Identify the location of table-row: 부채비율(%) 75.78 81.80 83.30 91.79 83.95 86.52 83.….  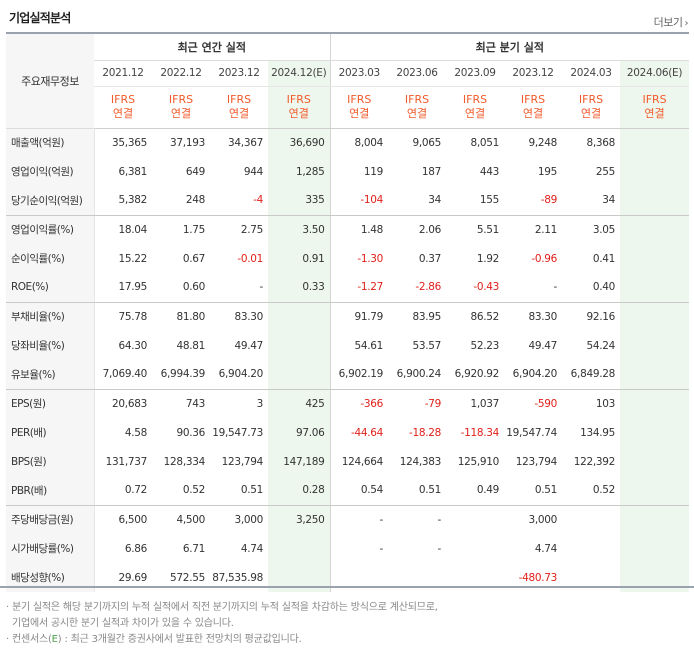
(348, 316).